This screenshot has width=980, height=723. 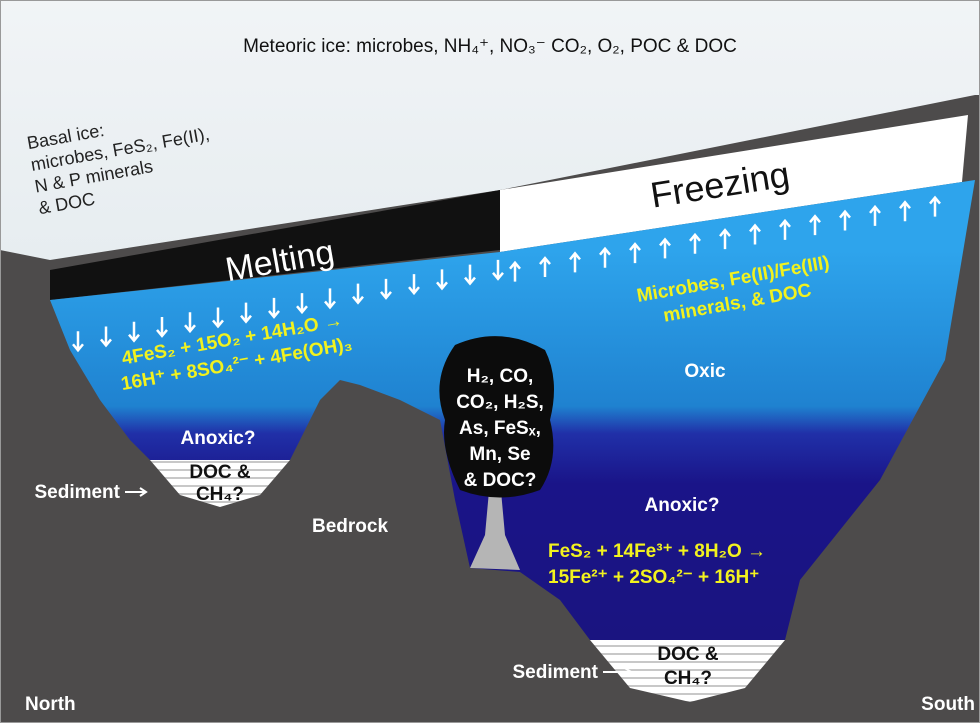 I want to click on plume-text: H₂, CO,, so click(x=500, y=376).